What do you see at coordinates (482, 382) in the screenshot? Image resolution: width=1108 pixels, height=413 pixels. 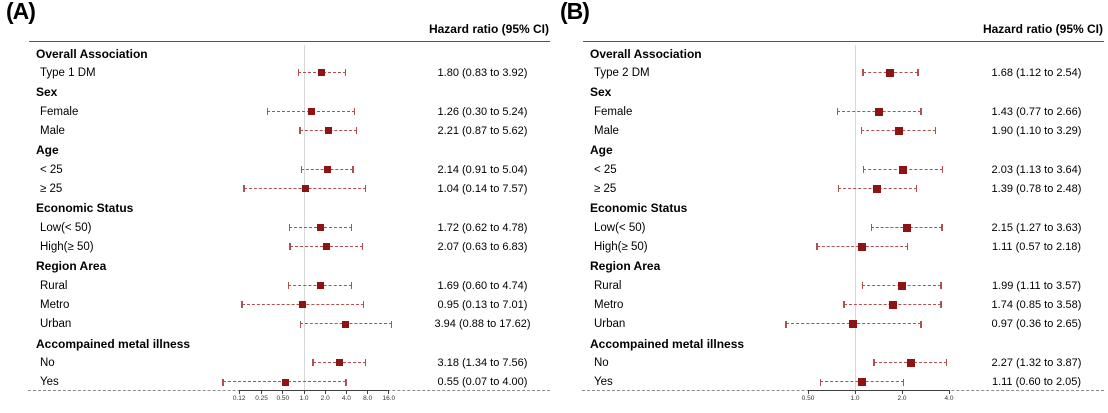 I see `hr-ci-value: 0.55 (0.07 to 4.00)` at bounding box center [482, 382].